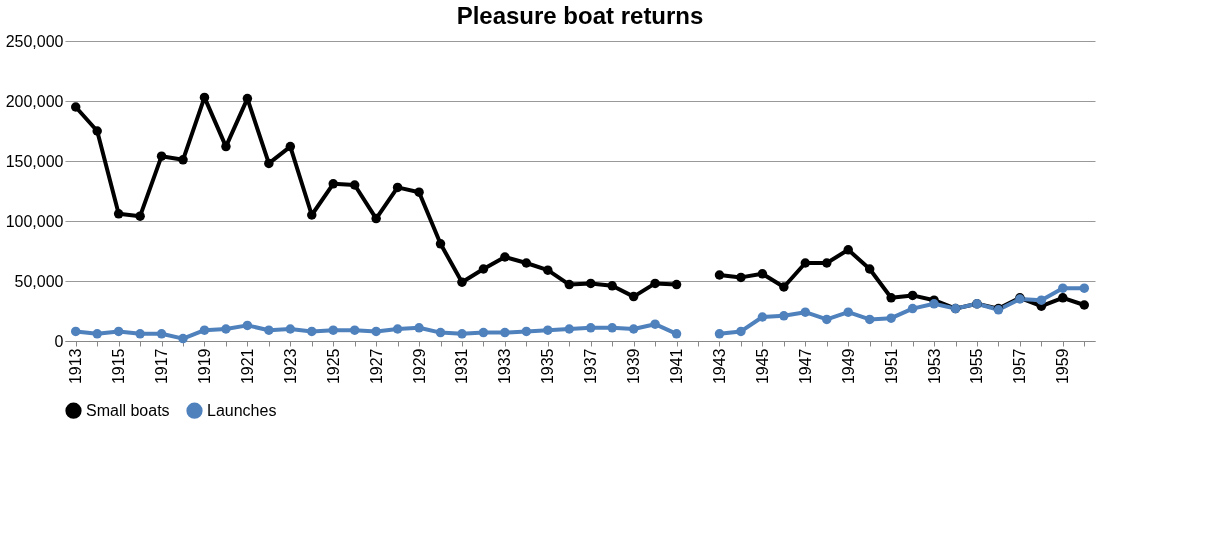 The height and width of the screenshot is (556, 1210). What do you see at coordinates (462, 366) in the screenshot?
I see `x-tick-label: 1931` at bounding box center [462, 366].